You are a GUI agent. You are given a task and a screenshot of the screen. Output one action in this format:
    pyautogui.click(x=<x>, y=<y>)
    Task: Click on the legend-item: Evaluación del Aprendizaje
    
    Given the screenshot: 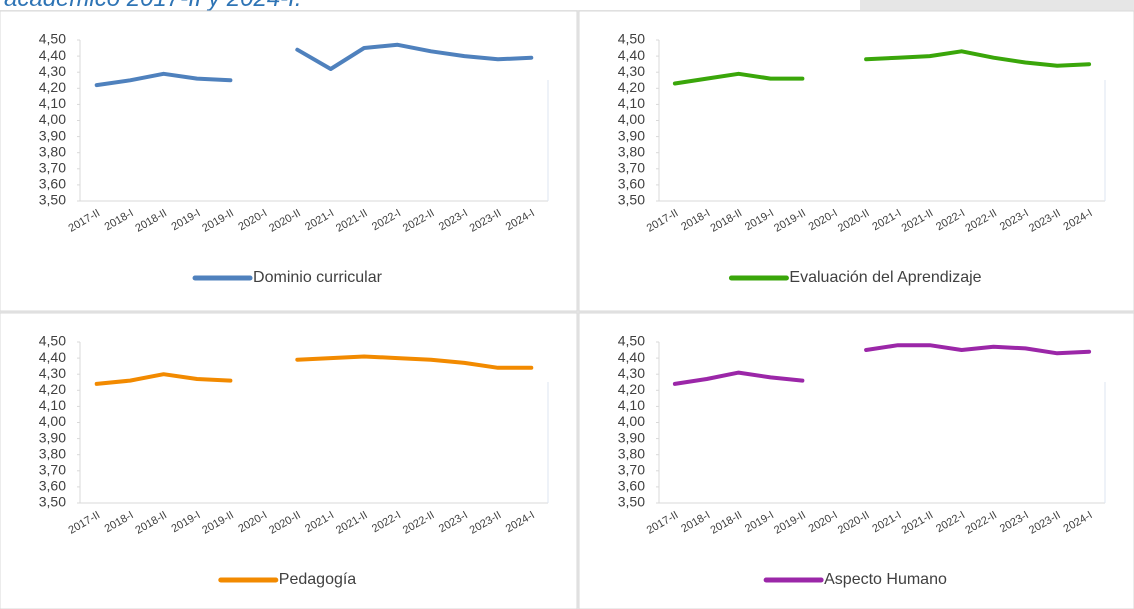 What is the action you would take?
    pyautogui.click(x=855, y=277)
    